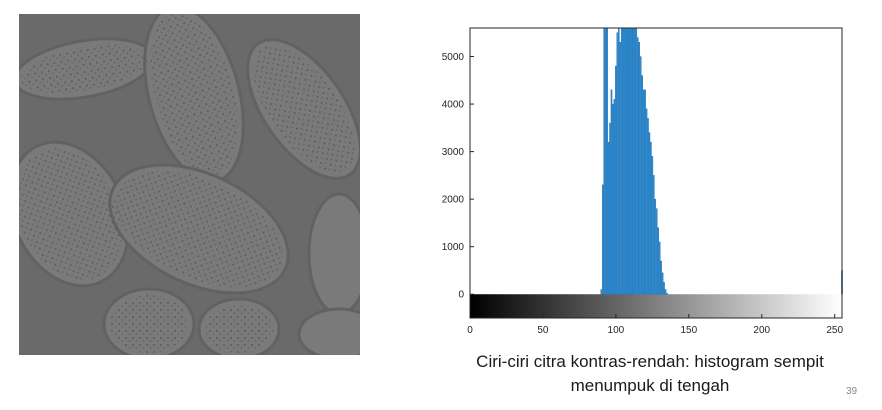  I want to click on x-tick-label: 250, so click(834, 330).